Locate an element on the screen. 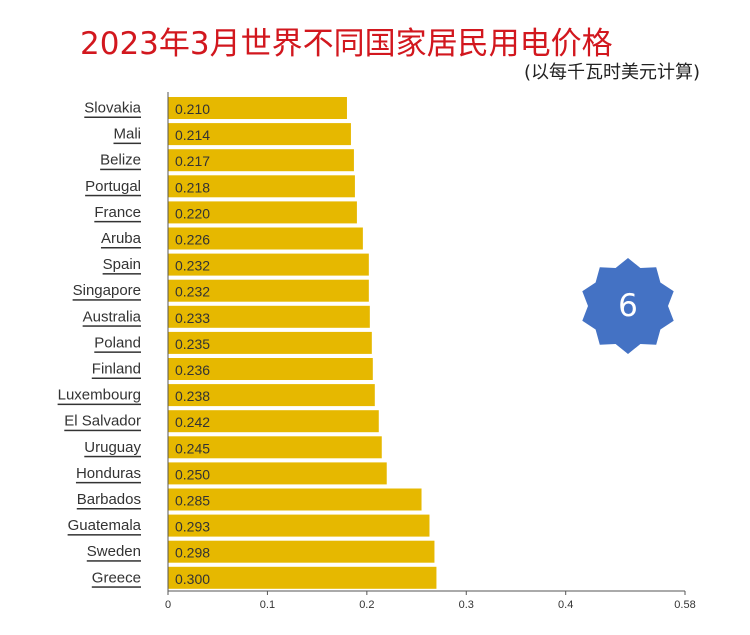 The height and width of the screenshot is (635, 750). bar-portugal is located at coordinates (261, 186).